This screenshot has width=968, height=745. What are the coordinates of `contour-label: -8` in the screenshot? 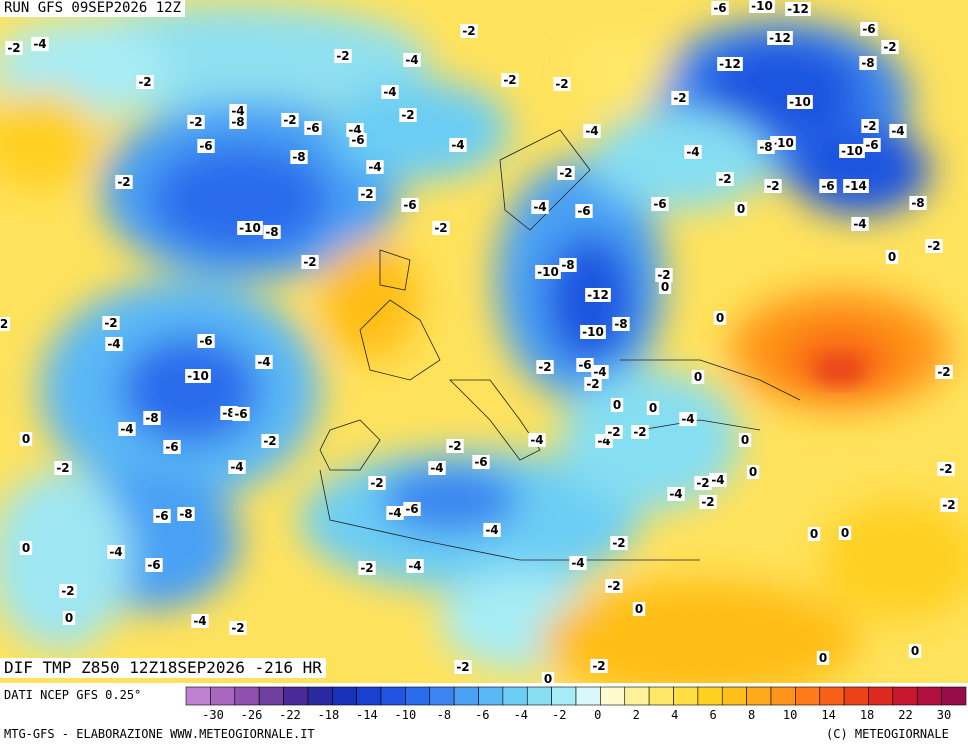 It's located at (186, 514).